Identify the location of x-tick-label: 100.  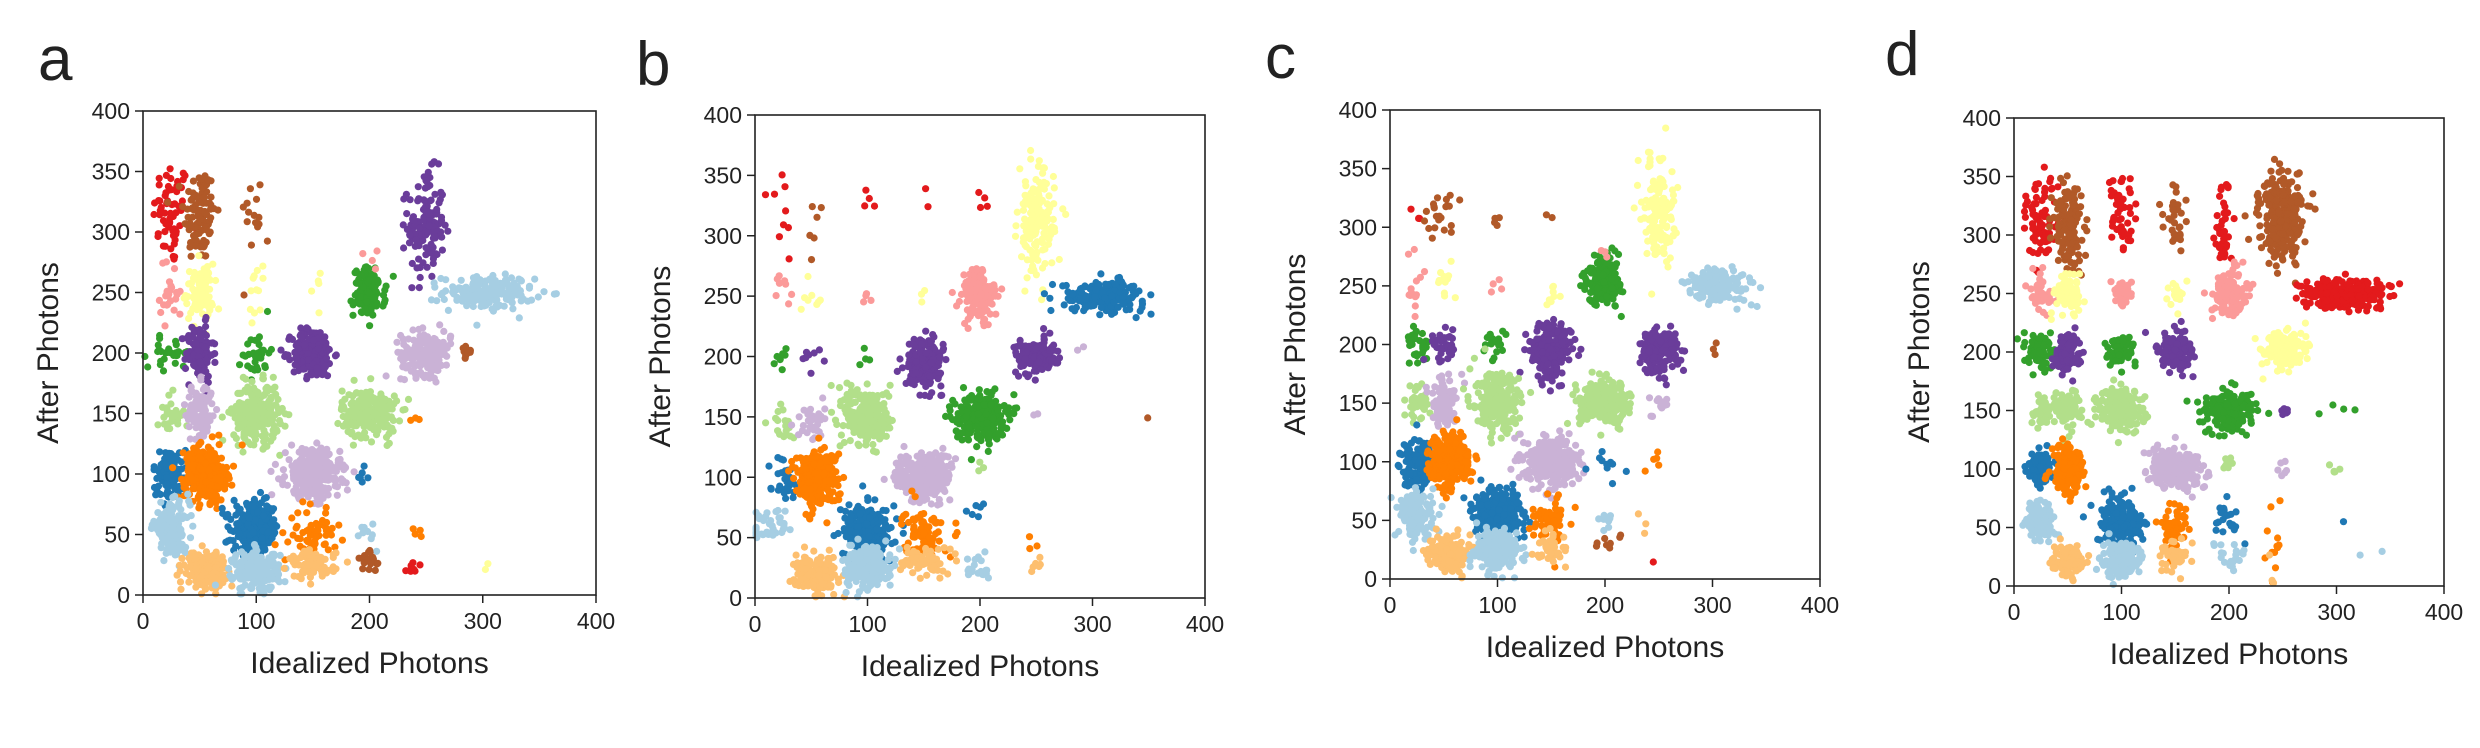
(256, 621).